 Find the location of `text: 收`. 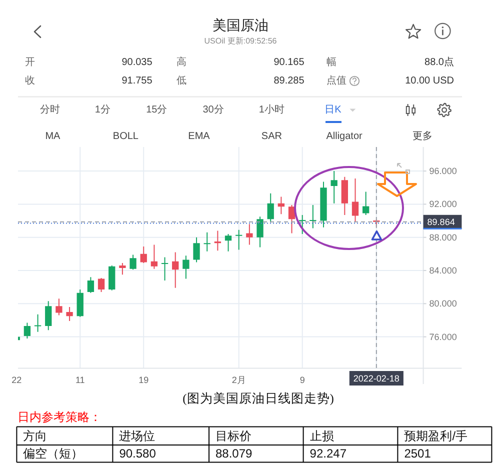

text: 收 is located at coordinates (30, 81).